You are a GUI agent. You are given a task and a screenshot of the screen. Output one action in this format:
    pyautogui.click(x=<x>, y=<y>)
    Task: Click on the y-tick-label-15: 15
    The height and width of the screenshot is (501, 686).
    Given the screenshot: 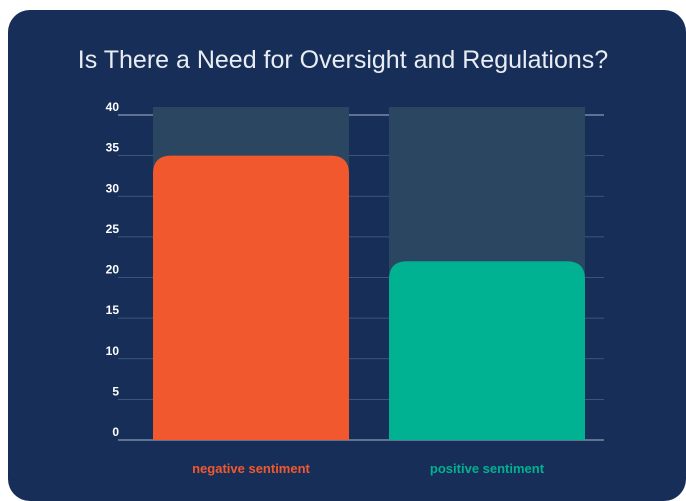 What is the action you would take?
    pyautogui.click(x=113, y=310)
    